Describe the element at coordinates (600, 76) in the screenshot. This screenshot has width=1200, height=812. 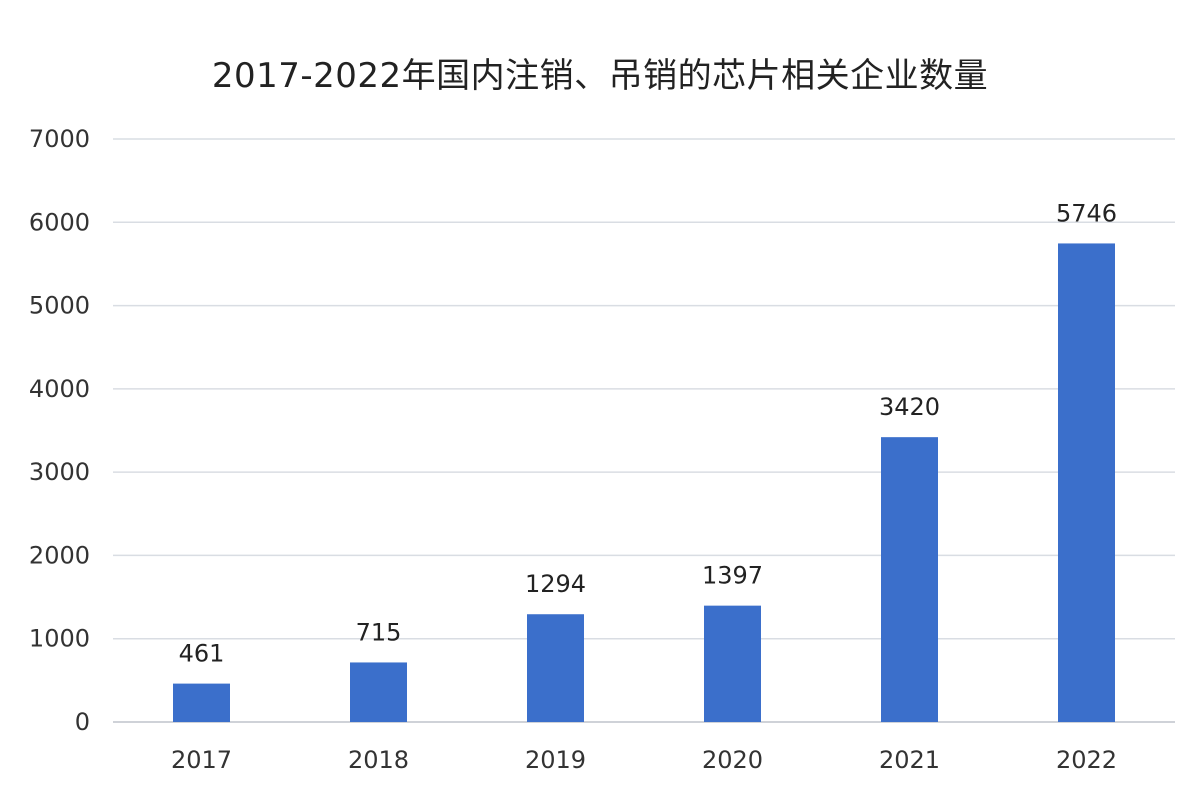
I see `chart-title: 2017-2022年国内注销、吊销的芯片相关企业数量` at that location.